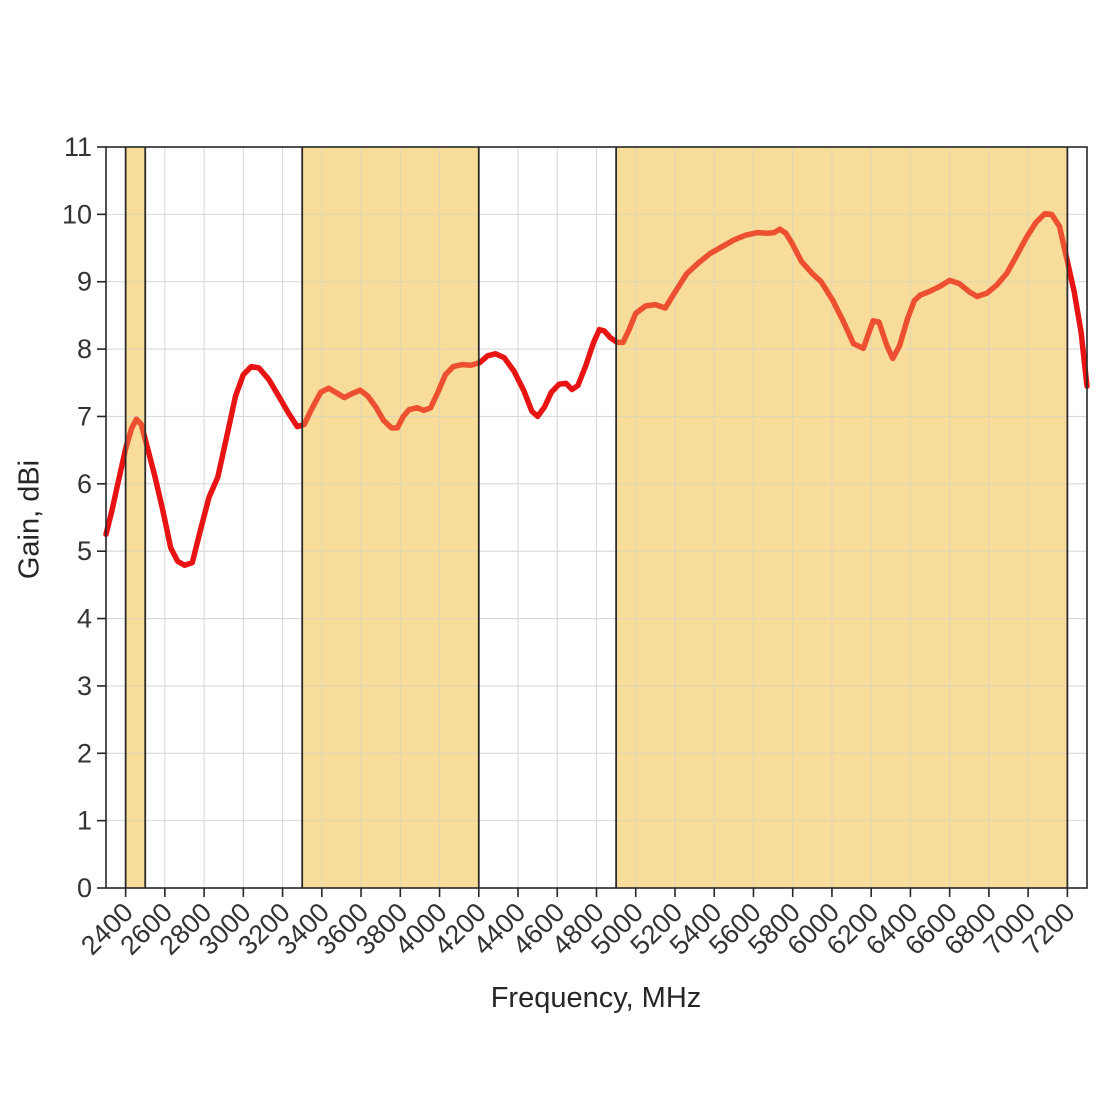 Image resolution: width=1100 pixels, height=1100 pixels. Describe the element at coordinates (596, 998) in the screenshot. I see `x-axis-label: Frequency, MHz` at that location.